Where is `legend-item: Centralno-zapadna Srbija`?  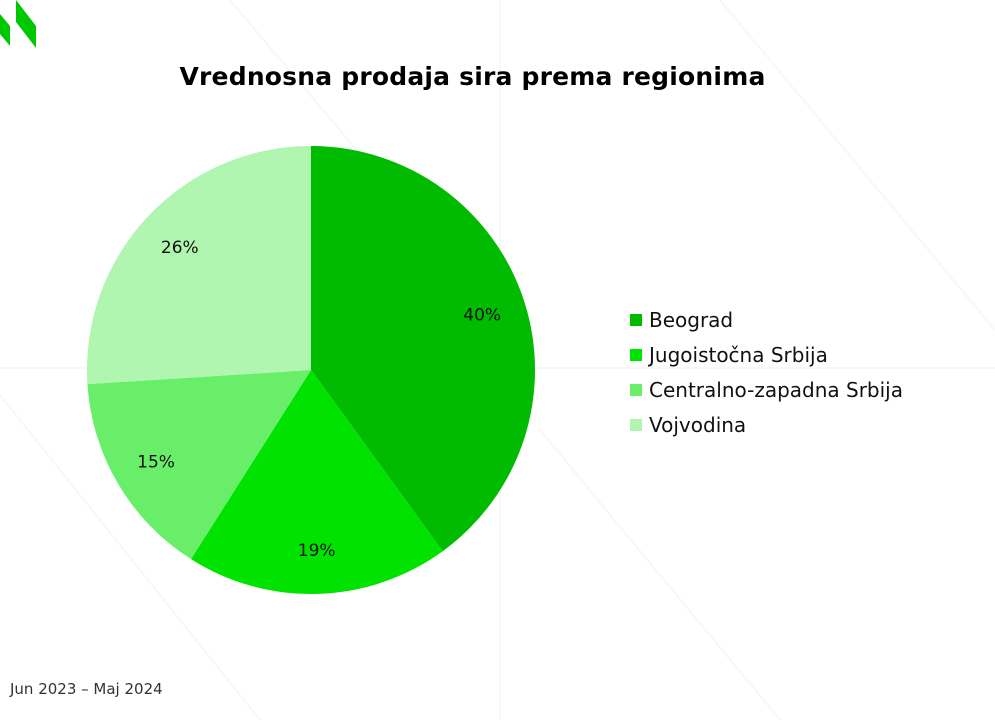
legend-item: Centralno-zapadna Srbija is located at coordinates (800, 389).